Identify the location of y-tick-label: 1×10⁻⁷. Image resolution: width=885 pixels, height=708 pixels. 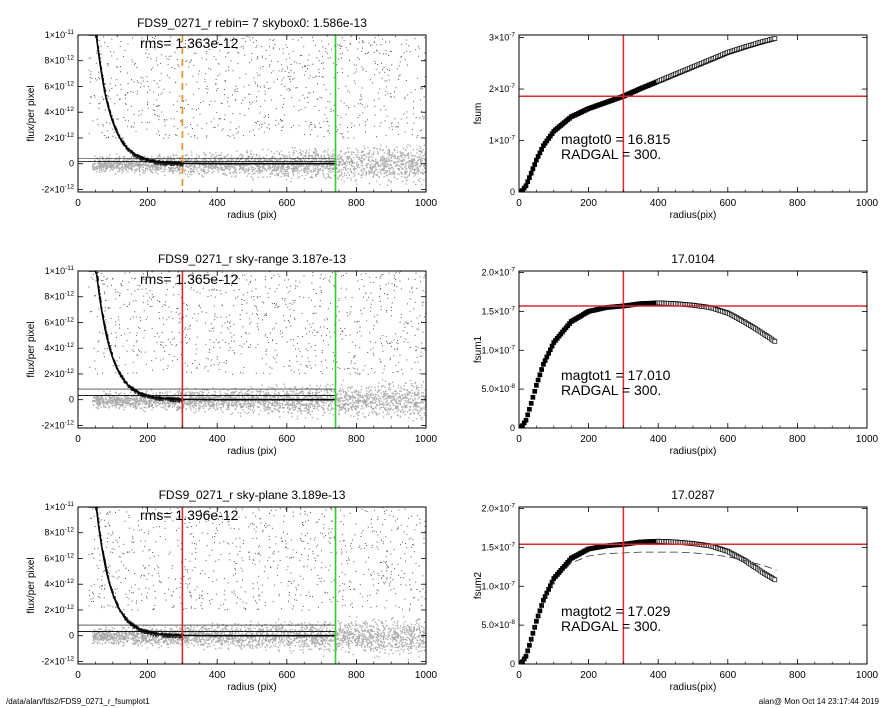
(502, 140).